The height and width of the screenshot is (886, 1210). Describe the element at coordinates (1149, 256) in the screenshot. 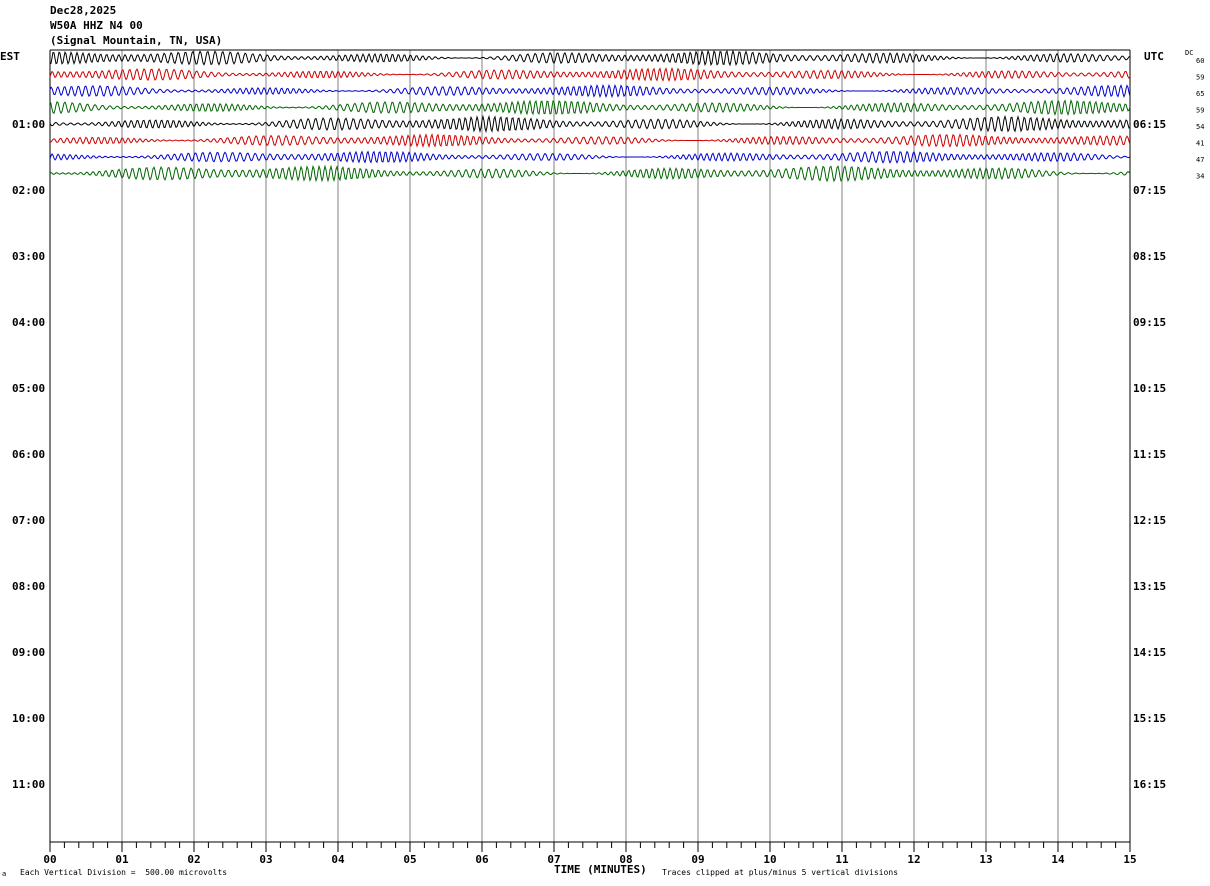

I see `right-hour-label: 08:15` at that location.